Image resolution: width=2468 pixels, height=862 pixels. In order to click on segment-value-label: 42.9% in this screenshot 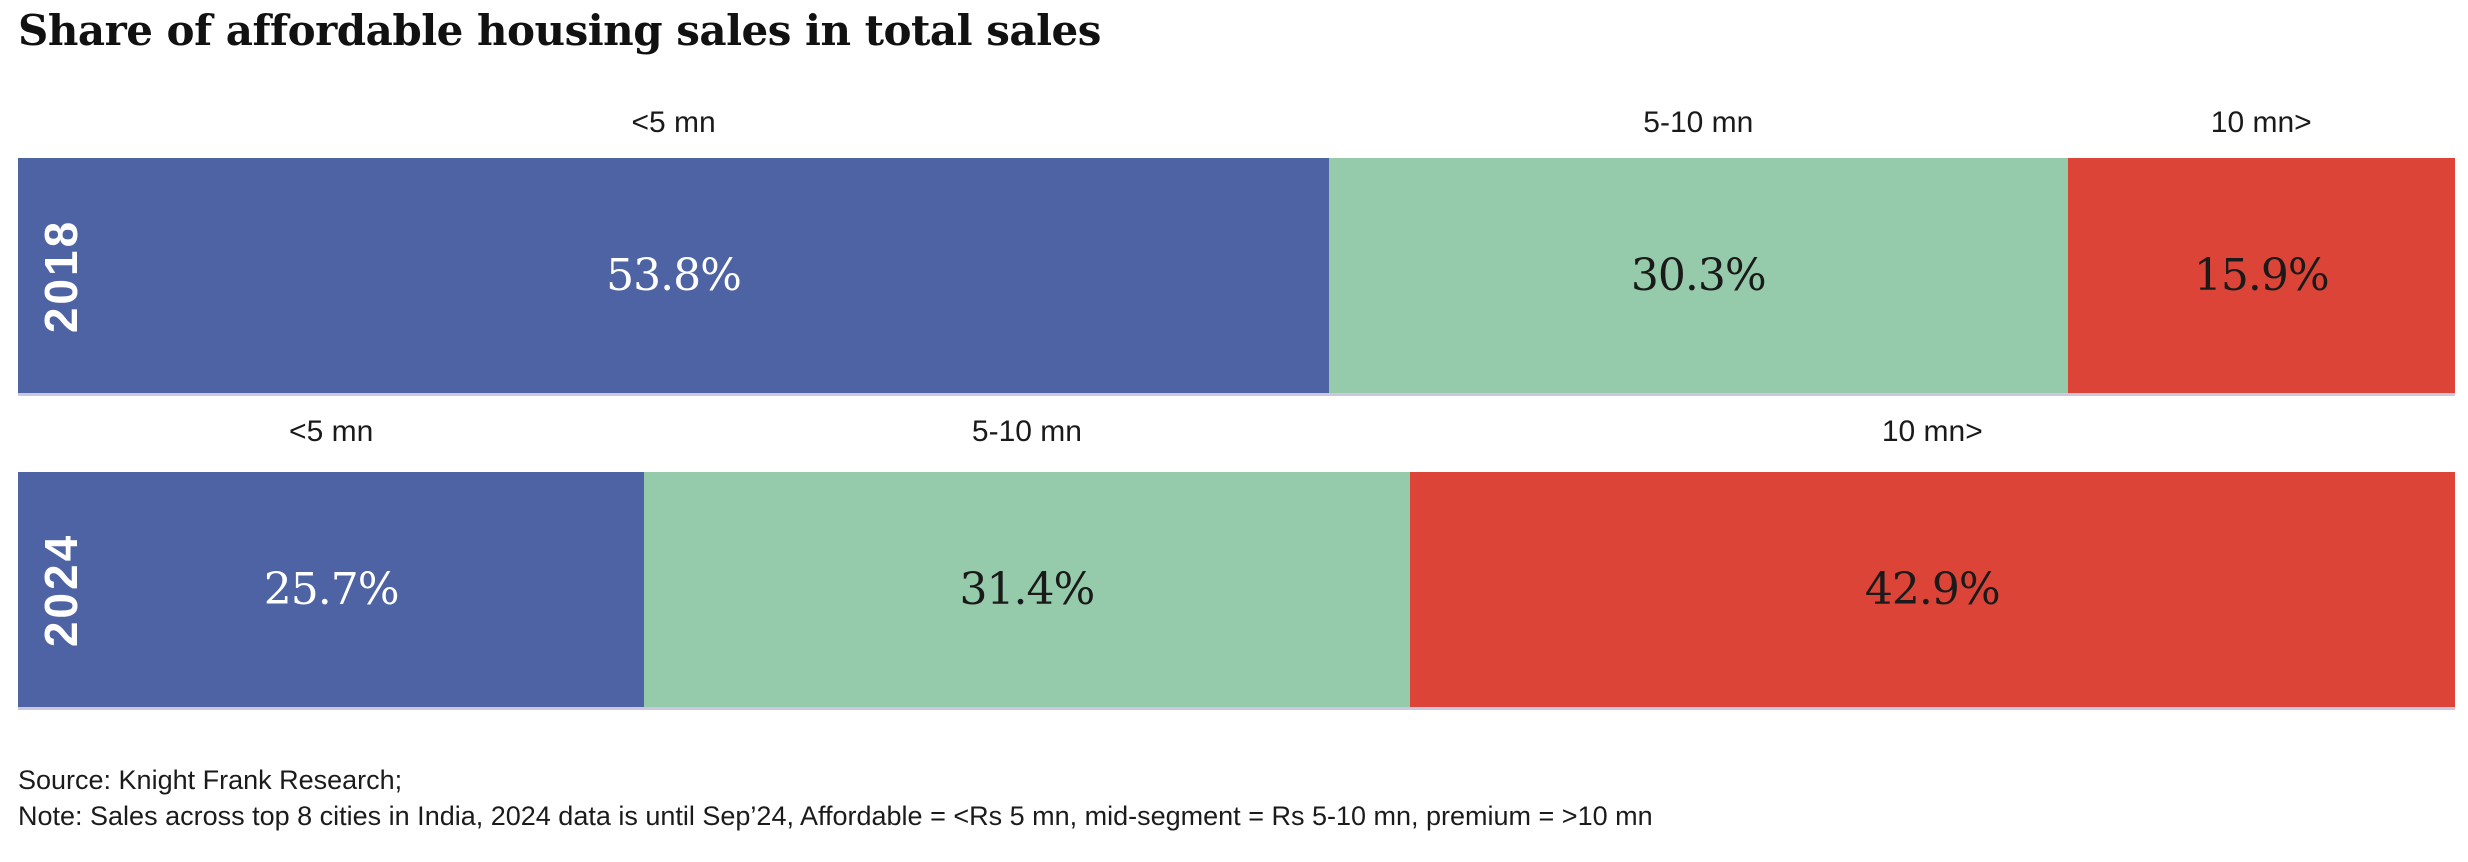, I will do `click(1932, 589)`.